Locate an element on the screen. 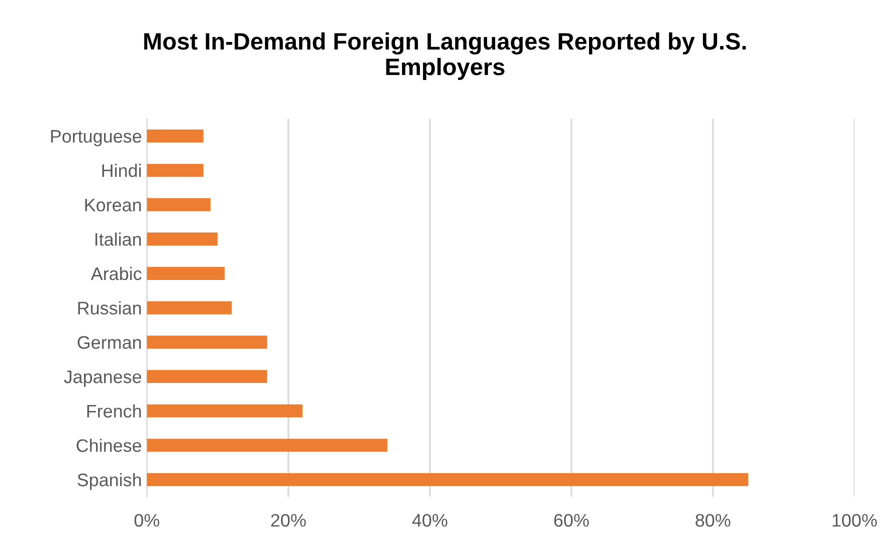  y-tick-label: French is located at coordinates (114, 411).